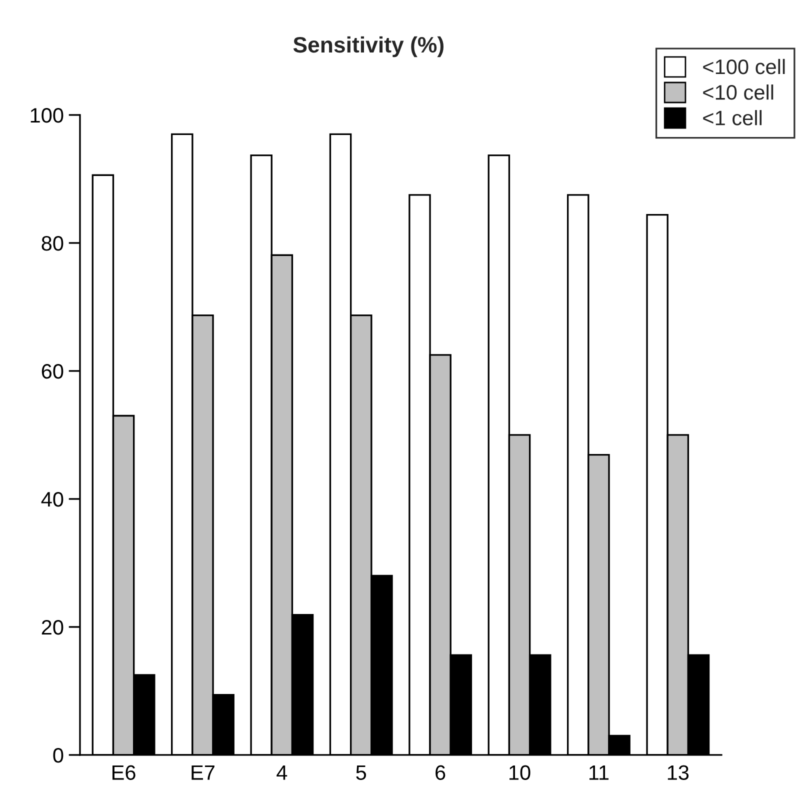 The image size is (812, 804). What do you see at coordinates (441, 772) in the screenshot?
I see `x-tick-label: 6` at bounding box center [441, 772].